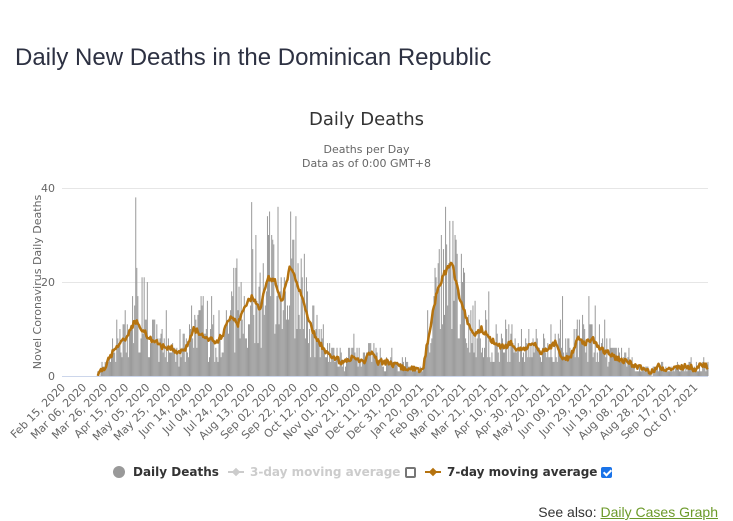 This screenshot has height=521, width=733. I want to click on daily-cases-graph-link: Daily Cases Graph, so click(659, 512).